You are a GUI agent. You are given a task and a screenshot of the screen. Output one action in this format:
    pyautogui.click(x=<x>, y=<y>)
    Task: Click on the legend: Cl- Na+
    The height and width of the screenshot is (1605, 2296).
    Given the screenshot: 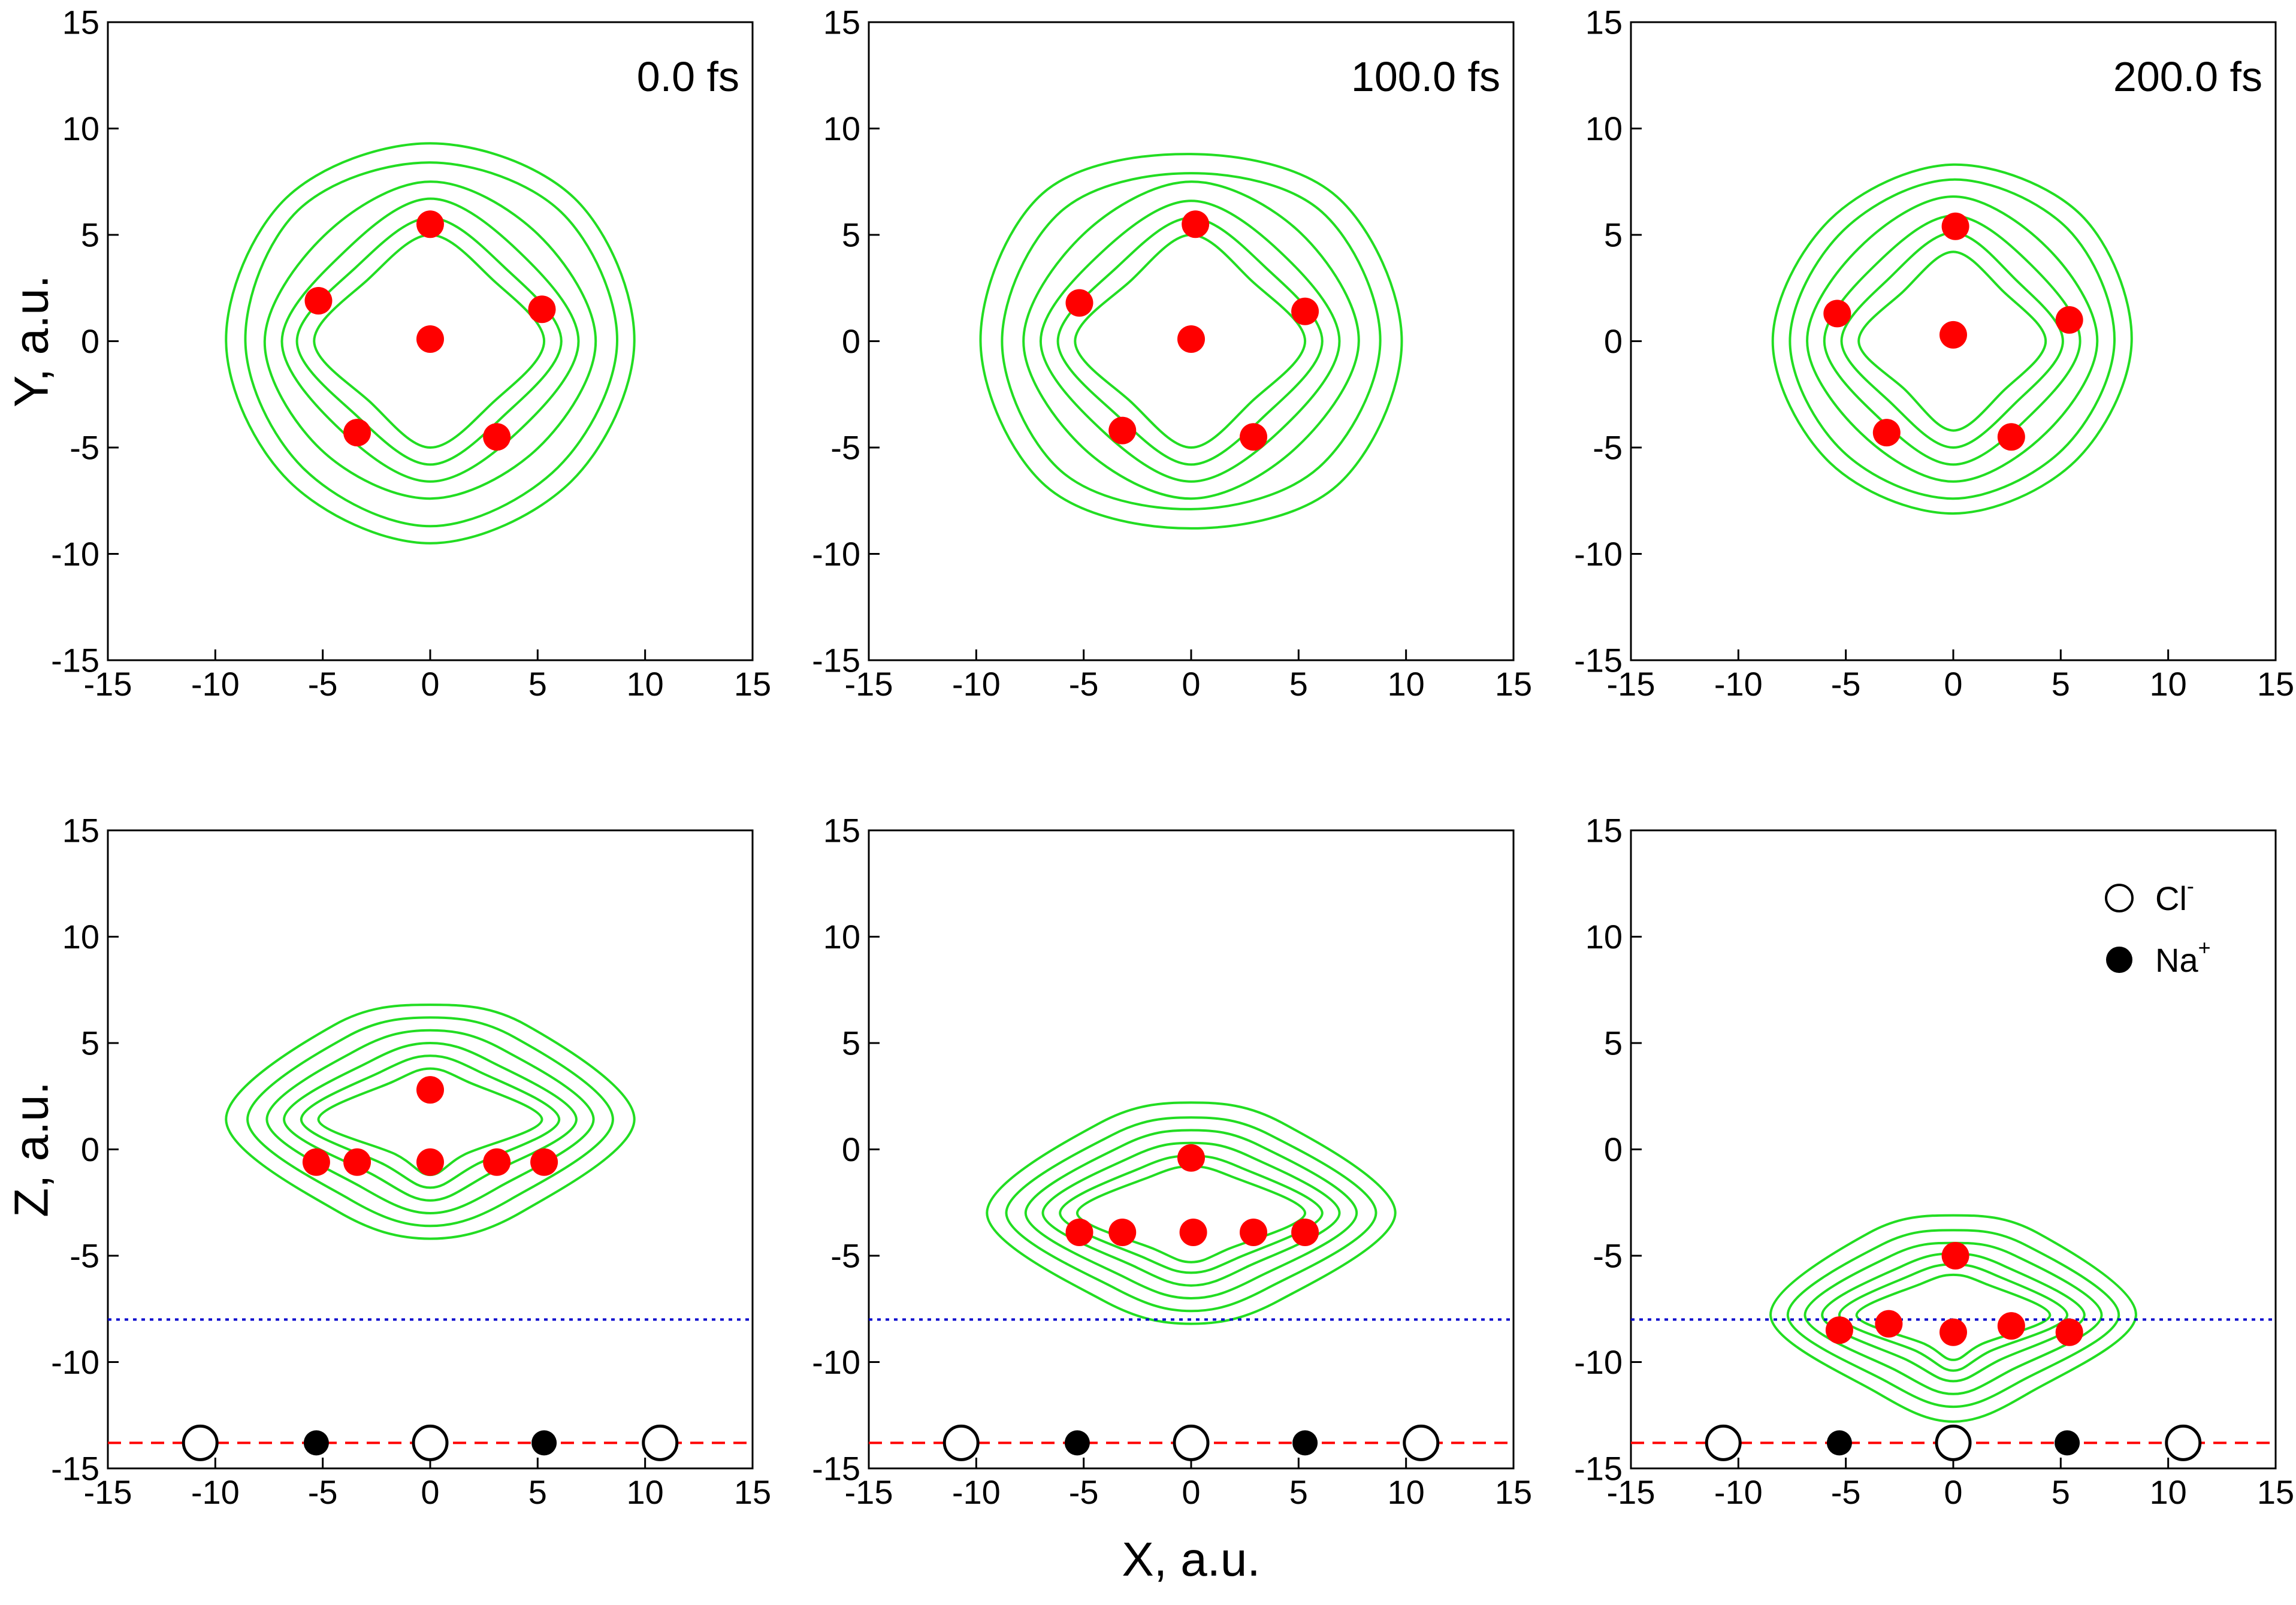 What is the action you would take?
    pyautogui.click(x=2158, y=926)
    